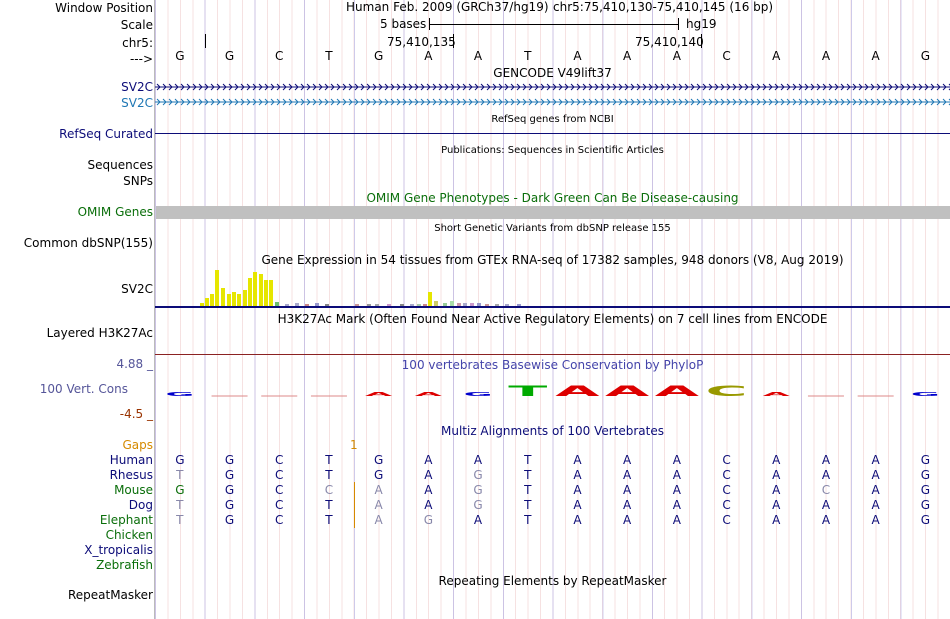 The width and height of the screenshot is (950, 619). What do you see at coordinates (552, 95) in the screenshot?
I see `gencode-tracks` at bounding box center [552, 95].